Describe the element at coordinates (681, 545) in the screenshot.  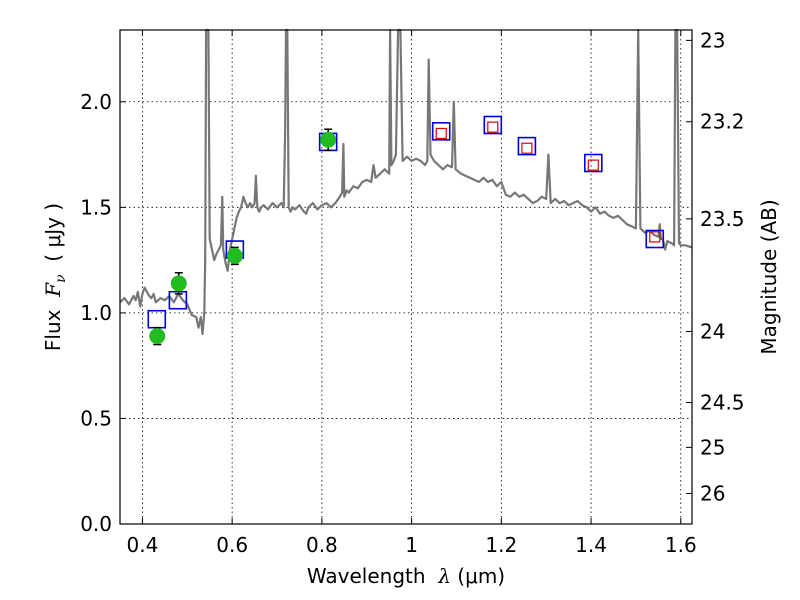
I see `x-tick-label: 1.6` at that location.